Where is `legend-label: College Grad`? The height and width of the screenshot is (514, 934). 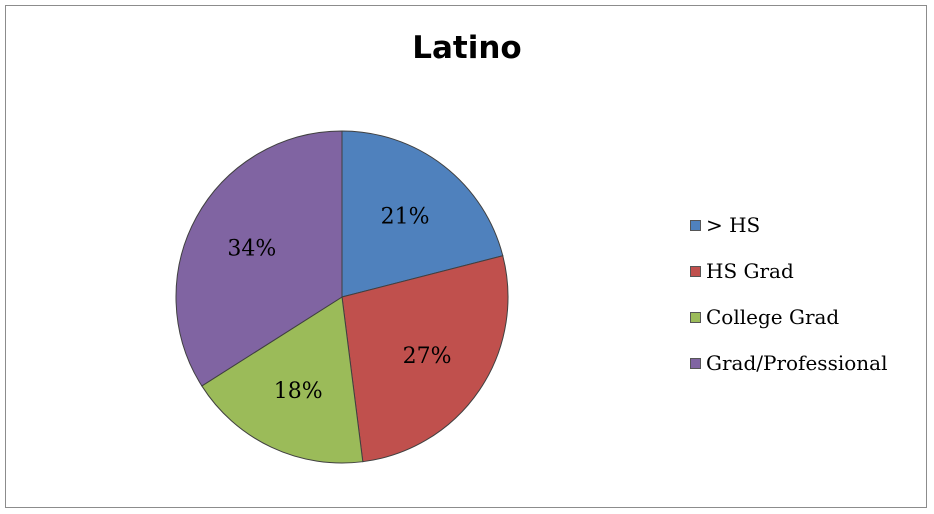
legend-label: College Grad is located at coordinates (773, 317).